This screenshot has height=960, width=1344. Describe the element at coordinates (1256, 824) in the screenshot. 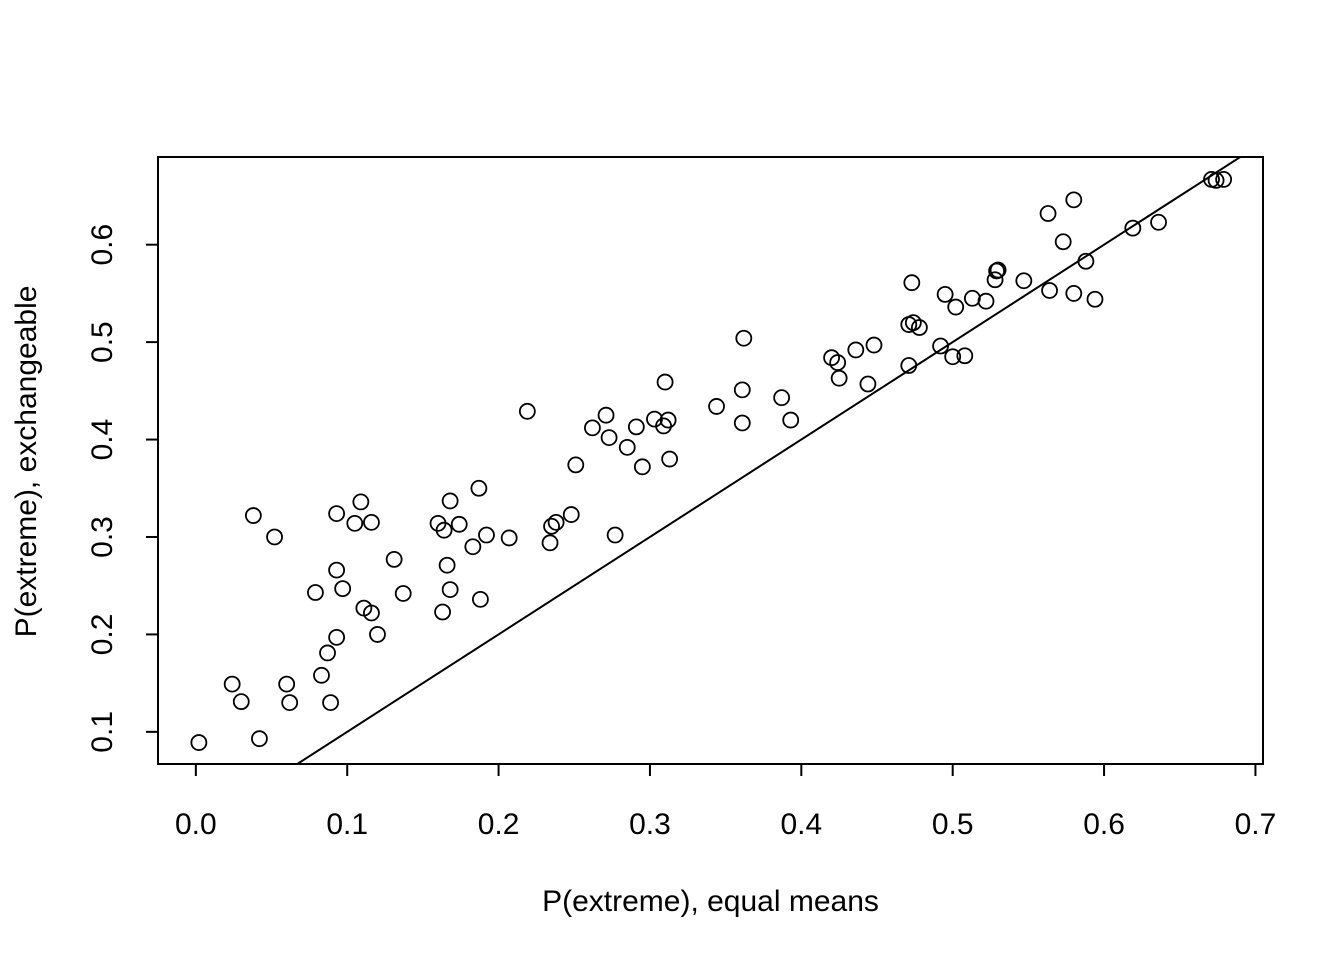

I see `x-tick-label: 0.7` at that location.